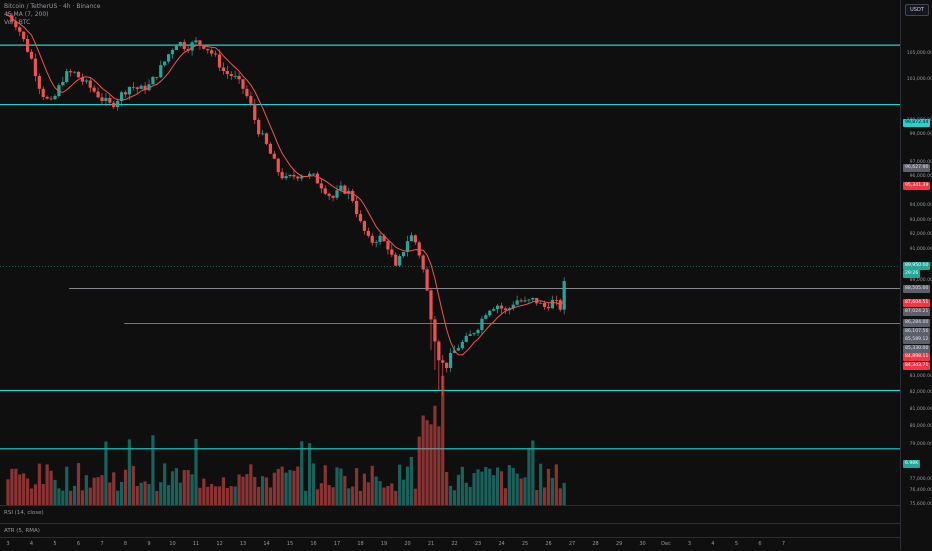  I want to click on time-tick-label: 3, so click(8, 544).